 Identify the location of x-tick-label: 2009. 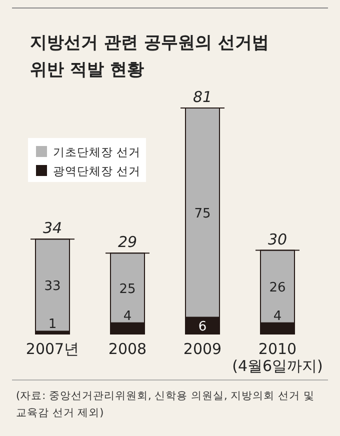
(202, 349).